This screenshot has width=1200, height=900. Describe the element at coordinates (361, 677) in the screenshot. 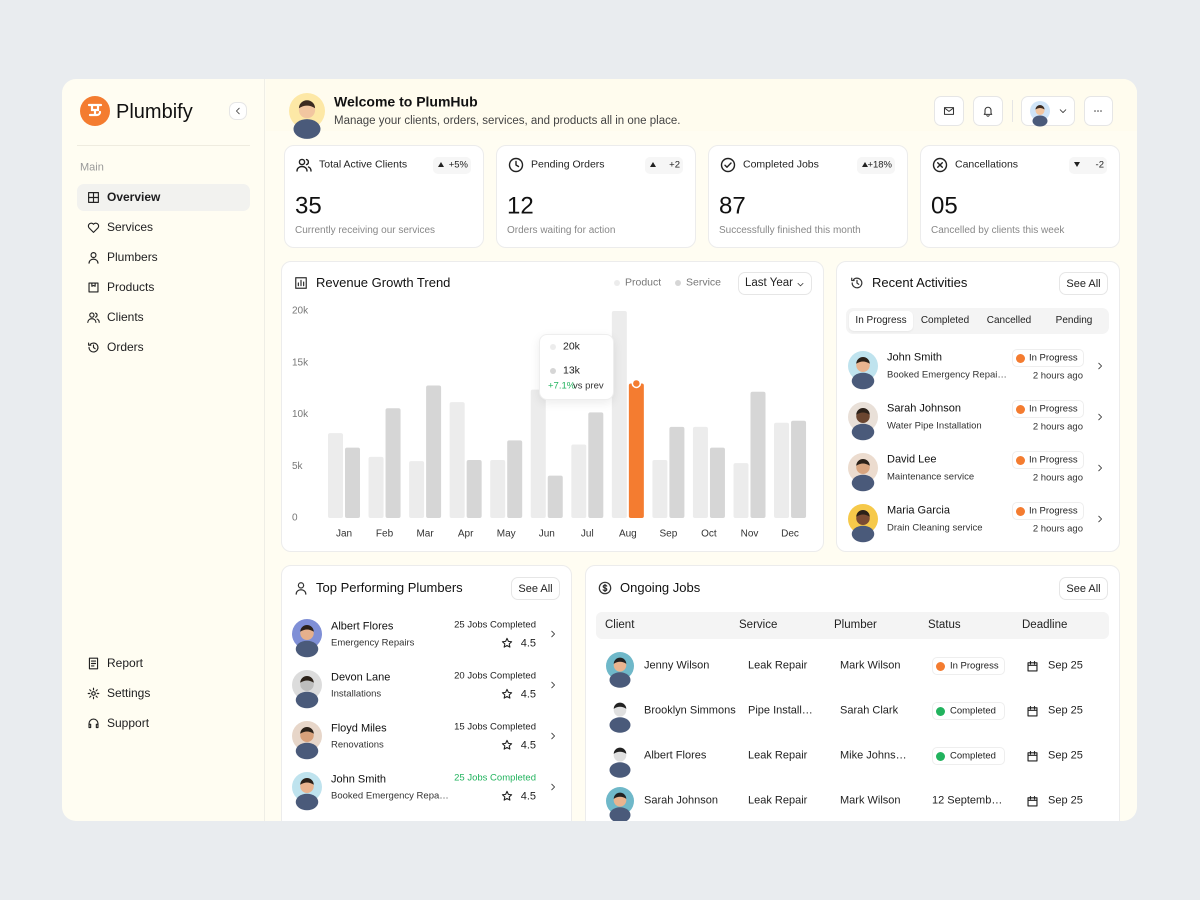

I see `plumber-name: Devon Lane` at that location.